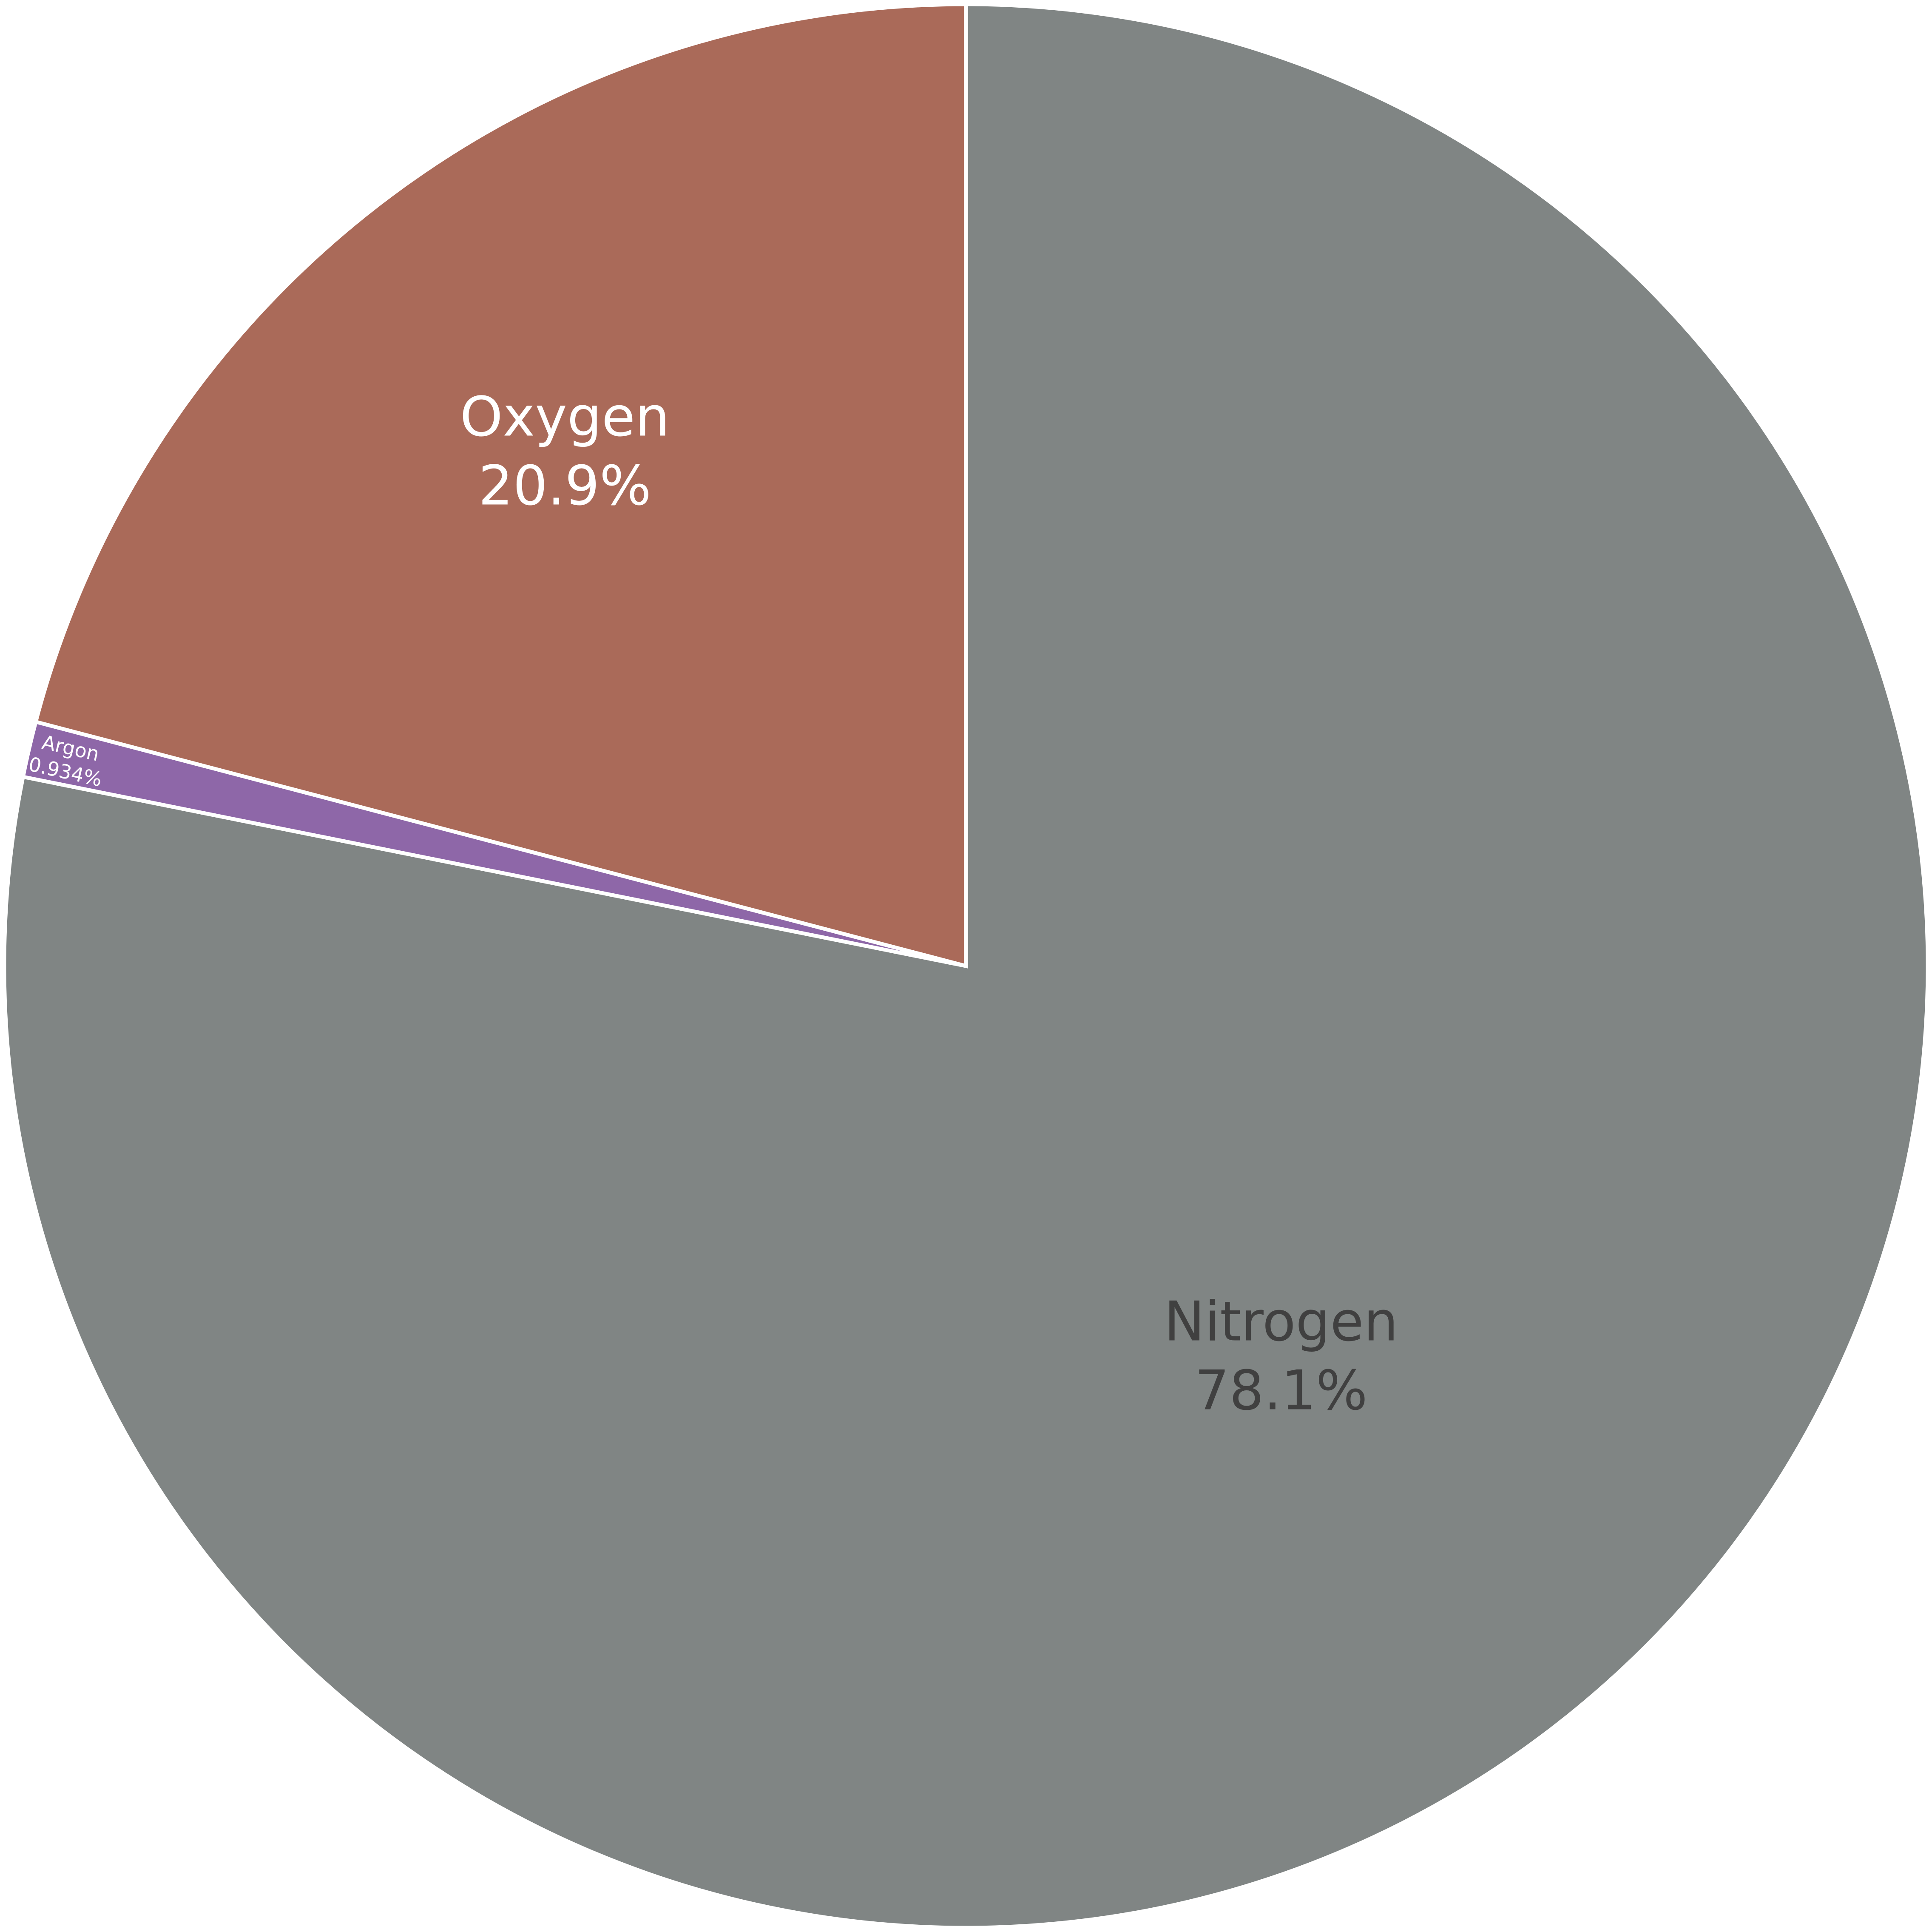 This screenshot has height=1932, width=1932. I want to click on slice-name-nitrogen: Nitrogen, so click(1281, 1321).